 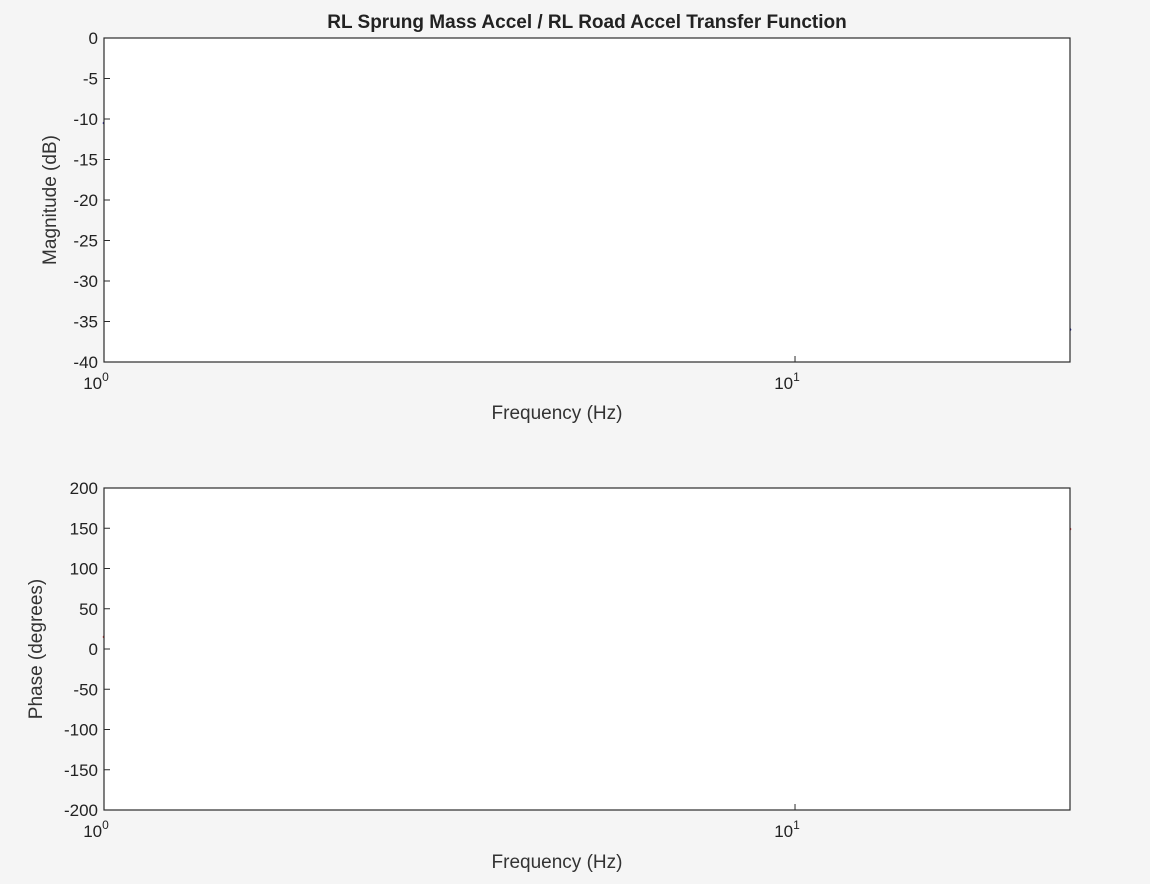 What do you see at coordinates (81, 810) in the screenshot?
I see `y-tick-label: -200` at bounding box center [81, 810].